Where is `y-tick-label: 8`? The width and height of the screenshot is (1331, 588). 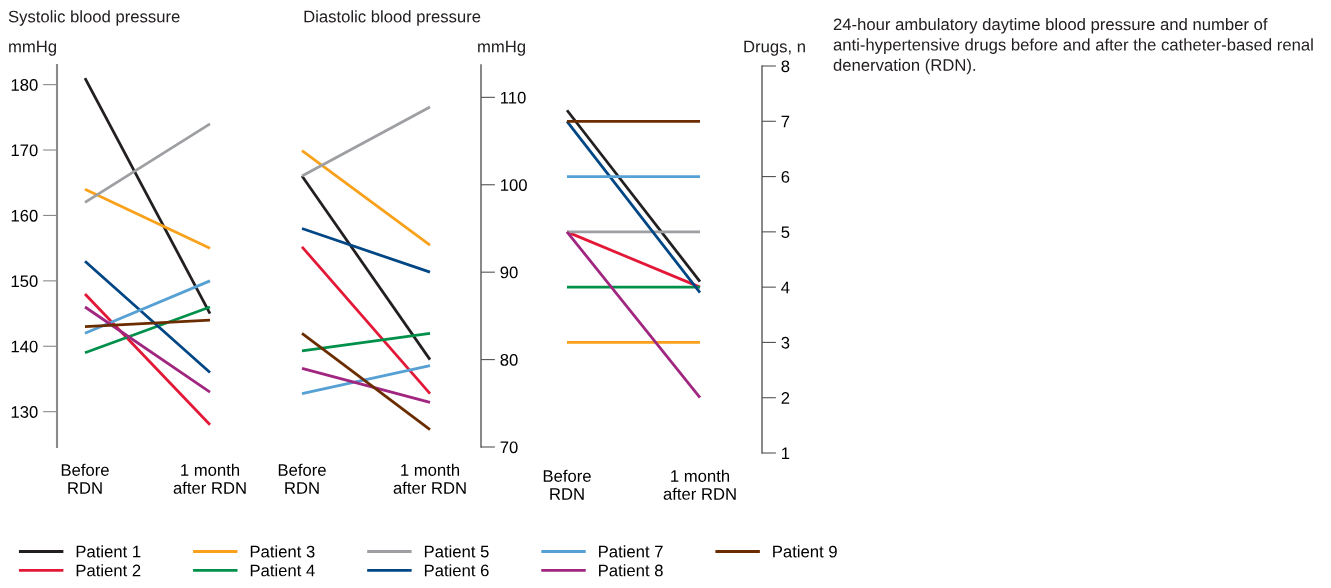
y-tick-label: 8 is located at coordinates (785, 66).